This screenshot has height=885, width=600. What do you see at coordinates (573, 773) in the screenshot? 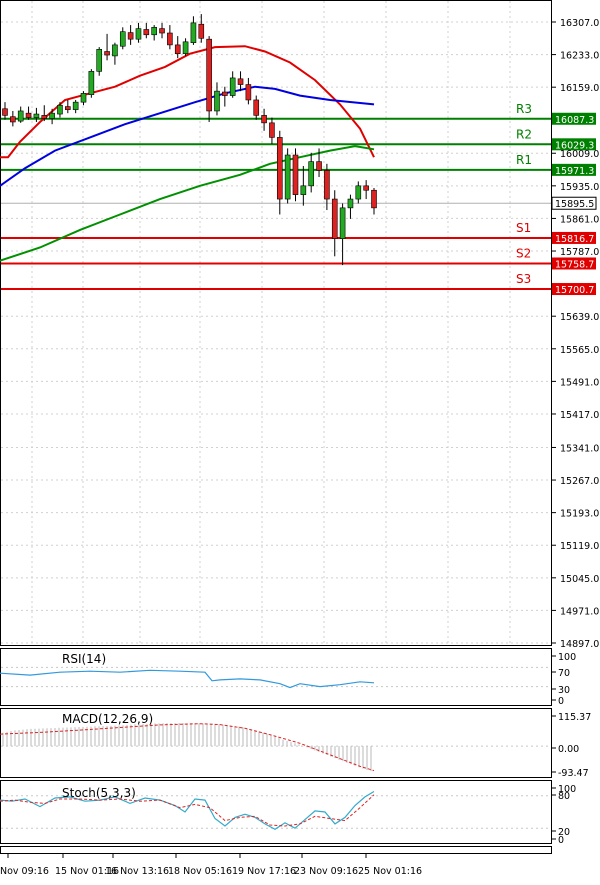
I see `indicator-tick-label: -93.47` at bounding box center [573, 773].